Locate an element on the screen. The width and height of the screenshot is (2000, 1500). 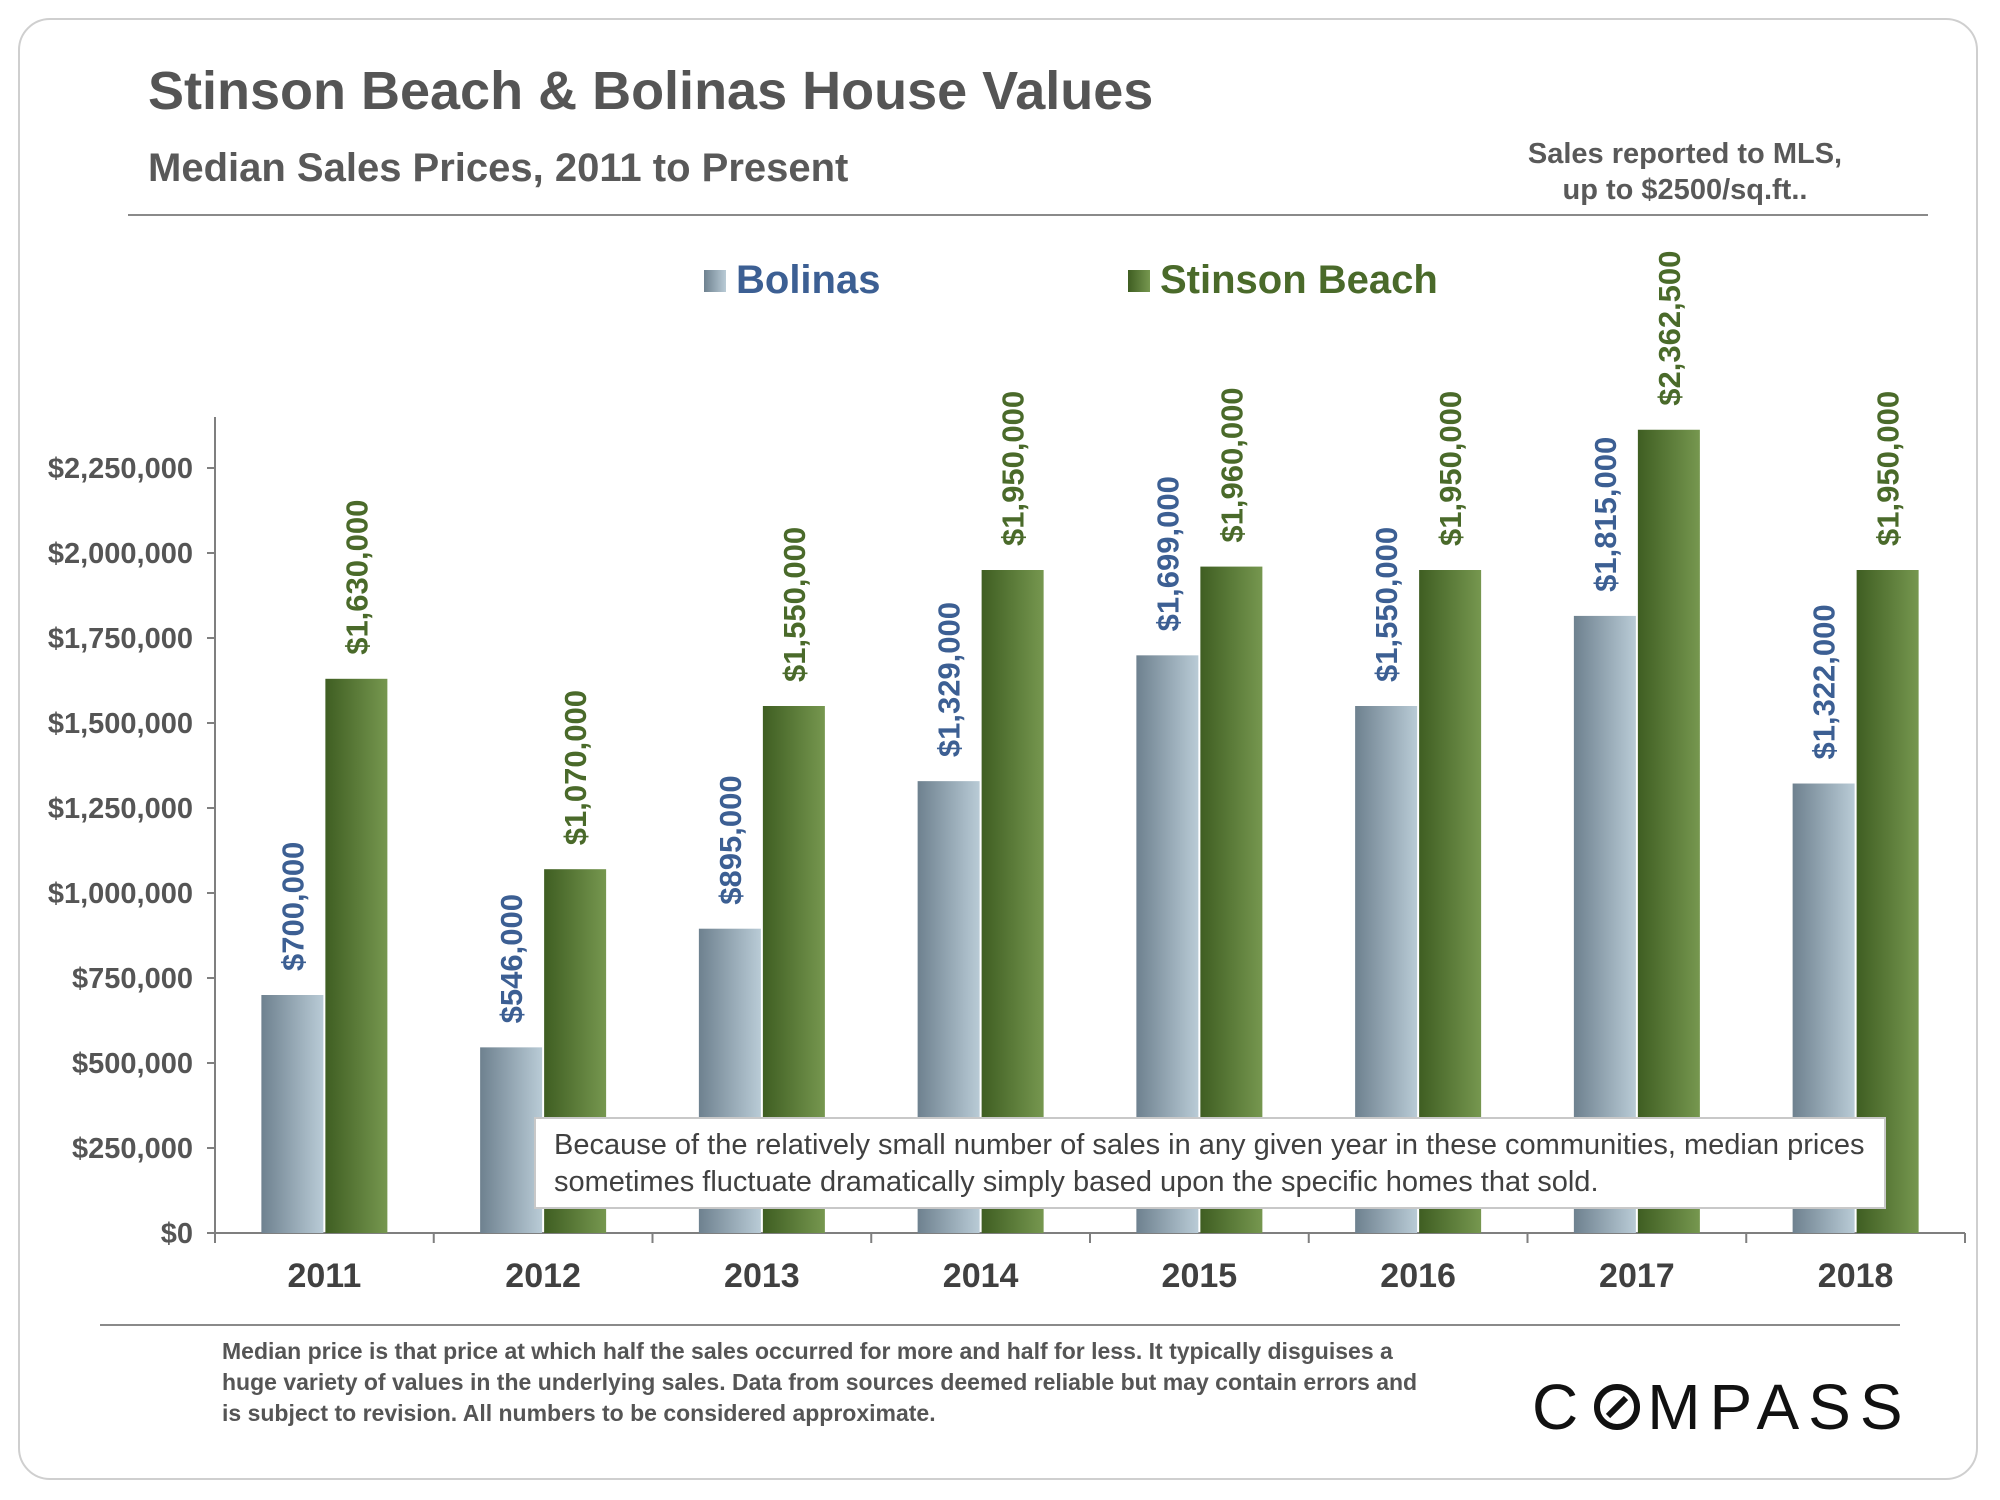
x-tick-label-2012: 2012 is located at coordinates (543, 1276).